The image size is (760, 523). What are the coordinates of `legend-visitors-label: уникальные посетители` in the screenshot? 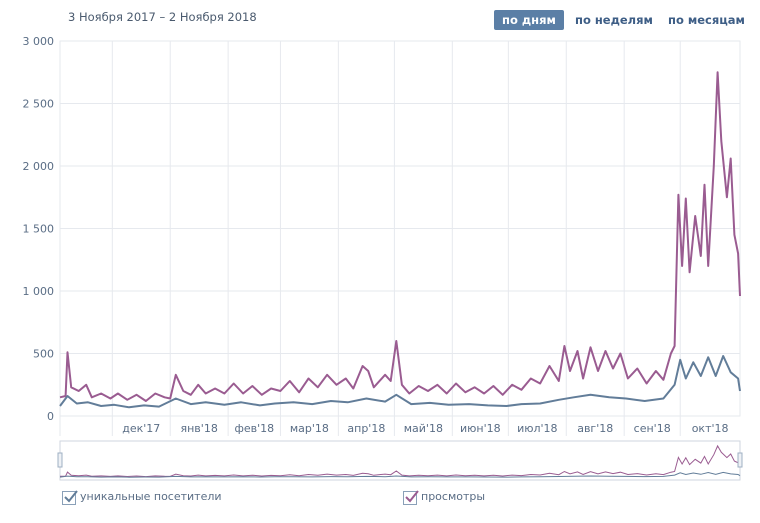 It's located at (151, 496).